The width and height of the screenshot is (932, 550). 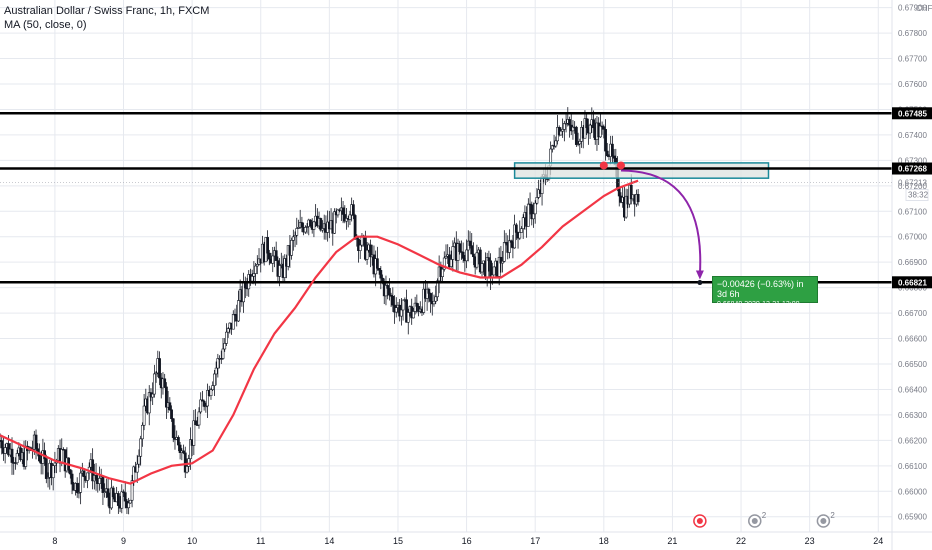 I want to click on time-tick-label: 9, so click(x=123, y=541).